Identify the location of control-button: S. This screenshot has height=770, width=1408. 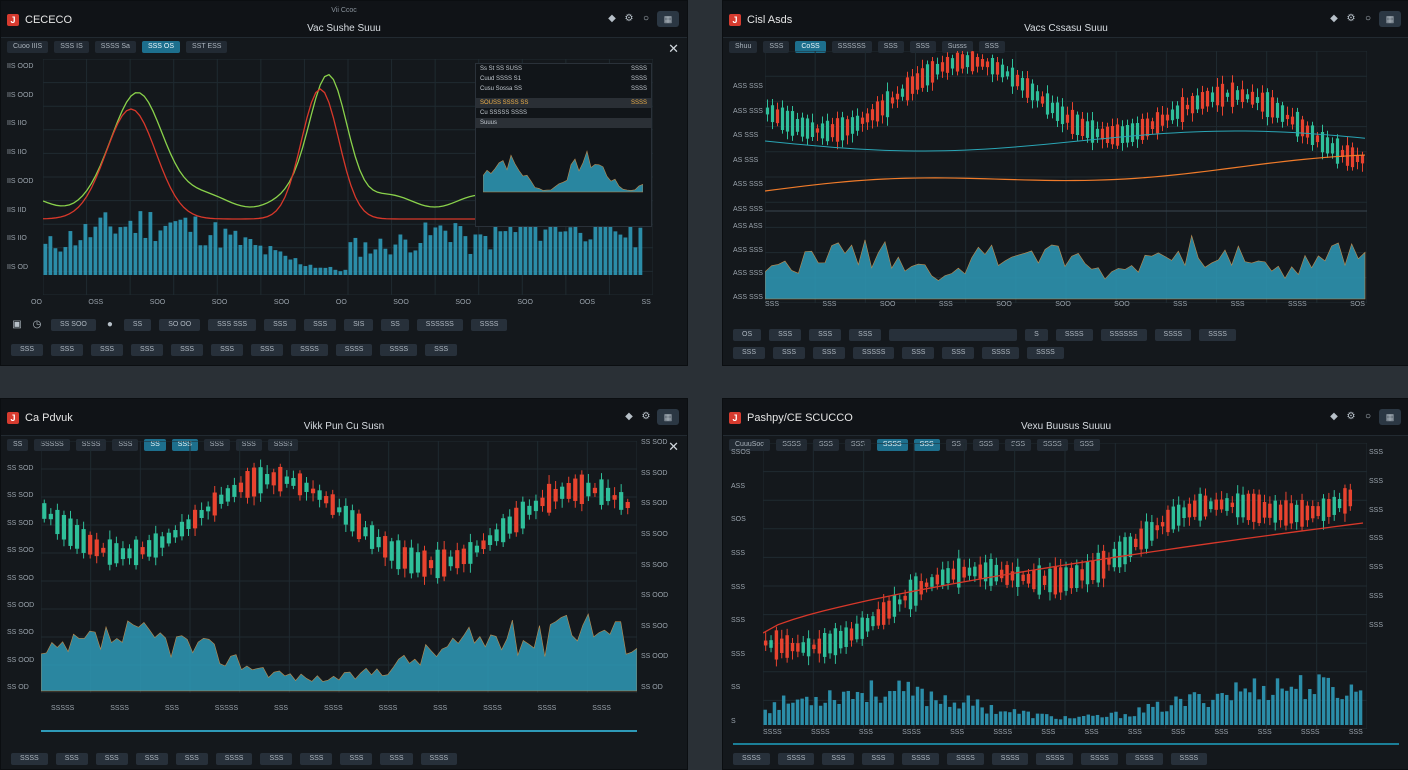
(1036, 335).